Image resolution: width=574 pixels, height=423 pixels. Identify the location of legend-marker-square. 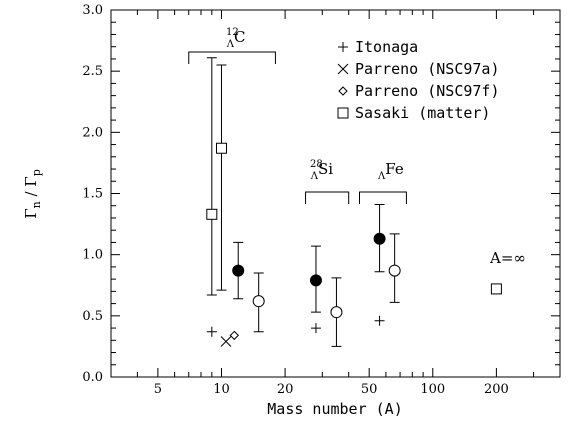
(343, 113).